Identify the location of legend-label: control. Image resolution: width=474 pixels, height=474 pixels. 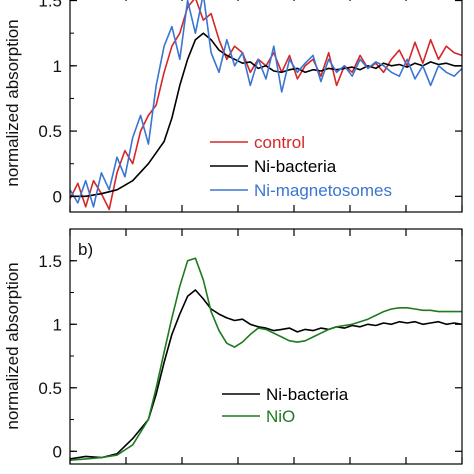
(279, 142).